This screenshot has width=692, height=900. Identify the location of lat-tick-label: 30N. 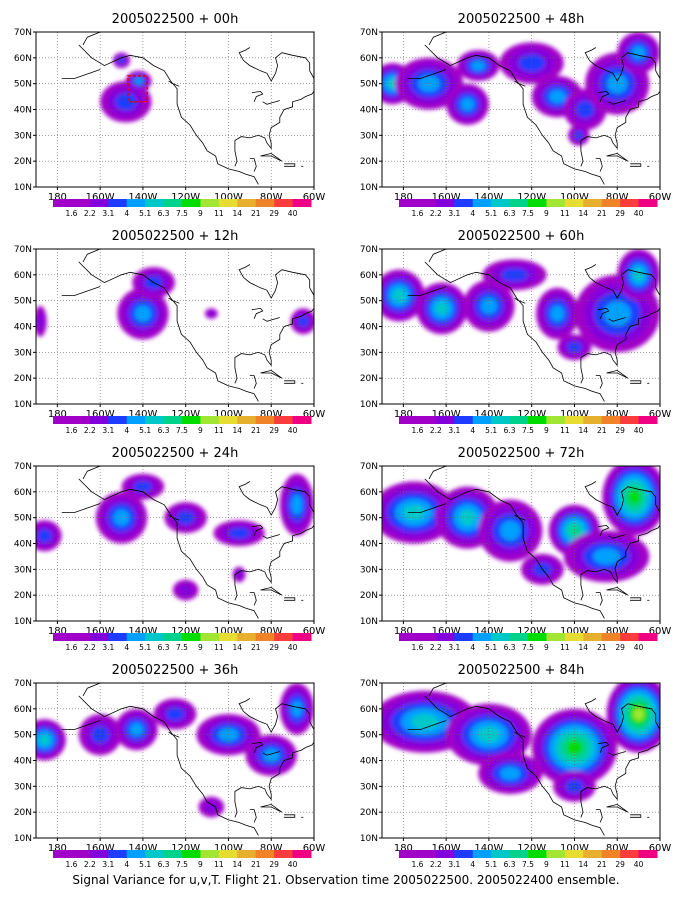
(23, 136).